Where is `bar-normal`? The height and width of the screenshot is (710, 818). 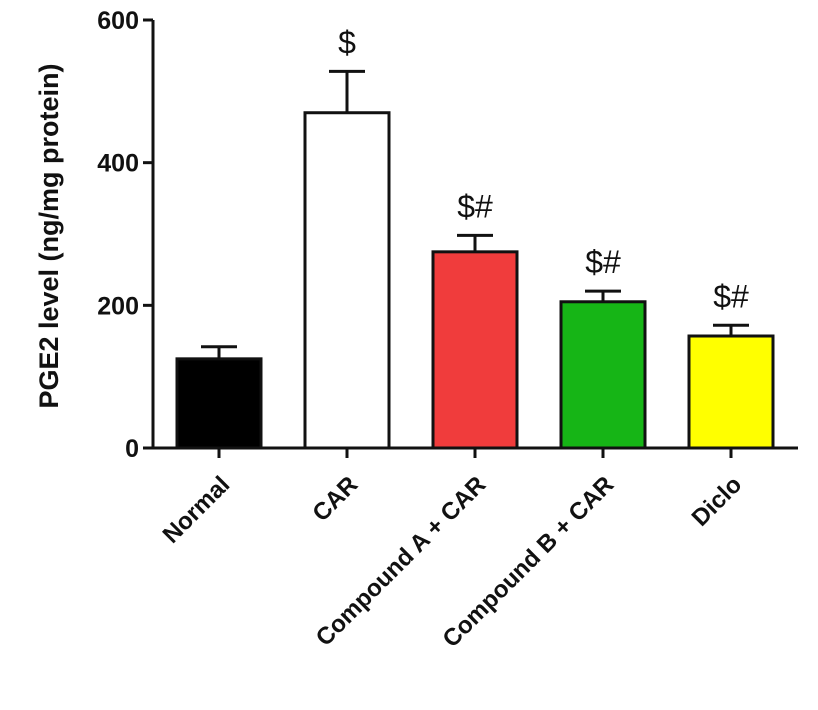
bar-normal is located at coordinates (219, 403).